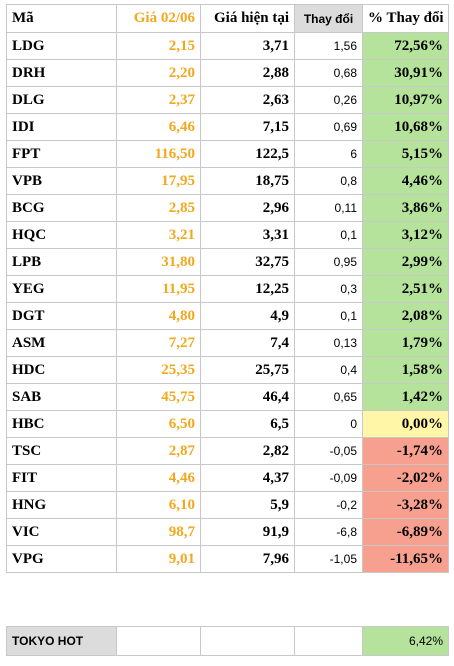  Describe the element at coordinates (61, 208) in the screenshot. I see `cell-code: BCG` at that location.